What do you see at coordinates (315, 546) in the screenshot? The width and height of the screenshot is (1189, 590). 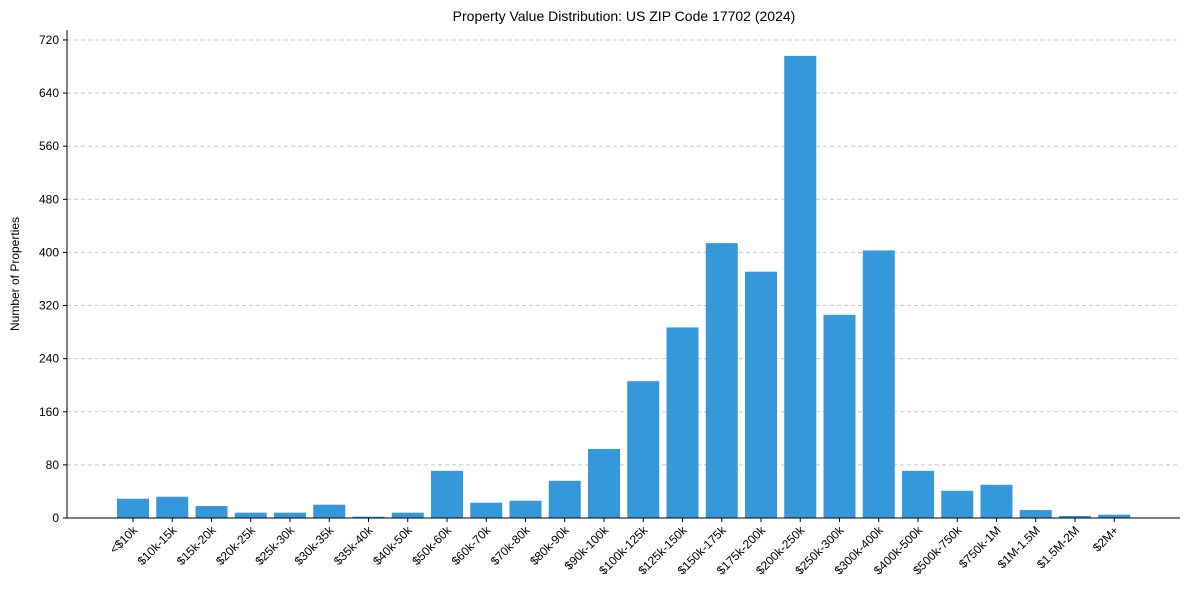 I see `x-tick-label: $30k-35k` at bounding box center [315, 546].